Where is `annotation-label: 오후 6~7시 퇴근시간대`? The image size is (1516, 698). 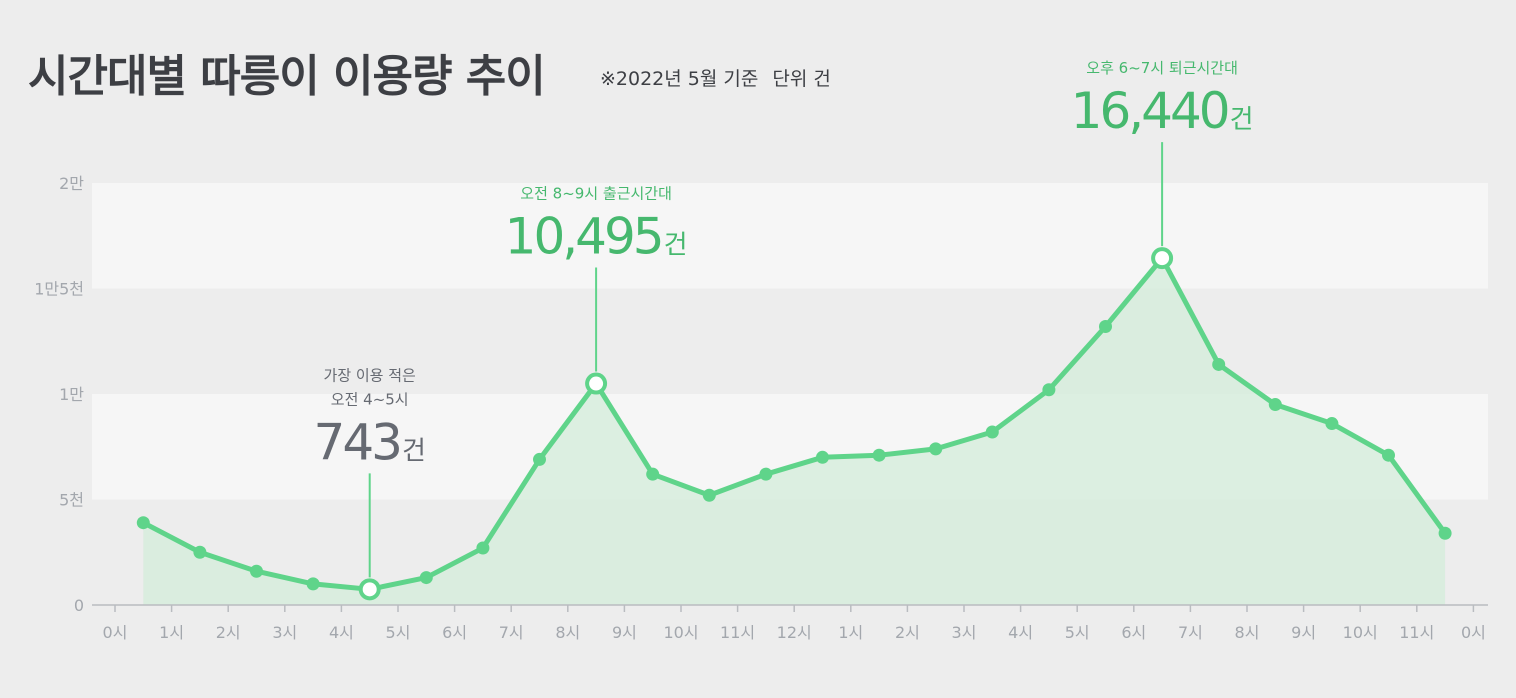
annotation-label: 오후 6~7시 퇴근시간대 is located at coordinates (1162, 68).